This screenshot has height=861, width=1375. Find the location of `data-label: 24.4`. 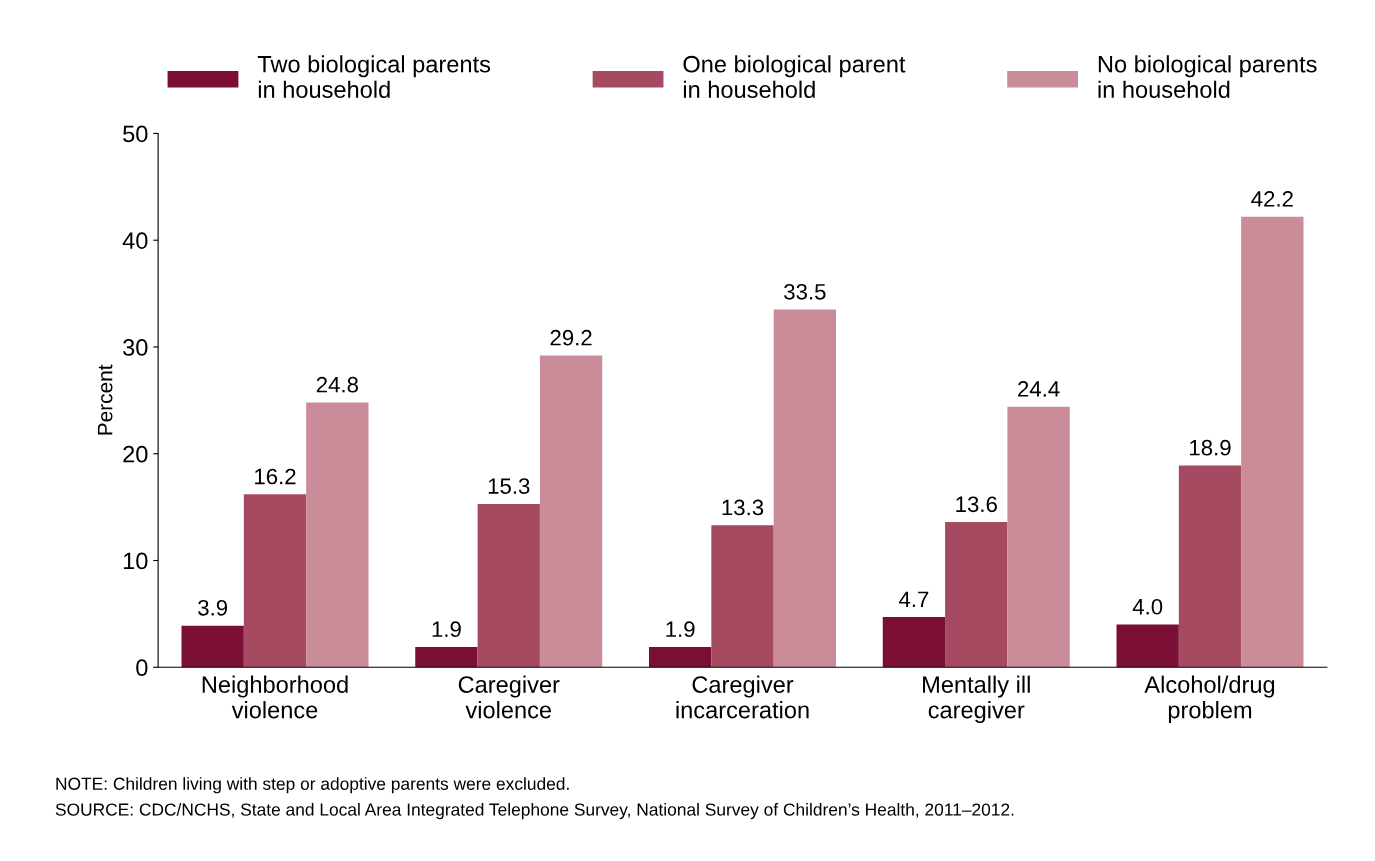

data-label: 24.4 is located at coordinates (1039, 389).